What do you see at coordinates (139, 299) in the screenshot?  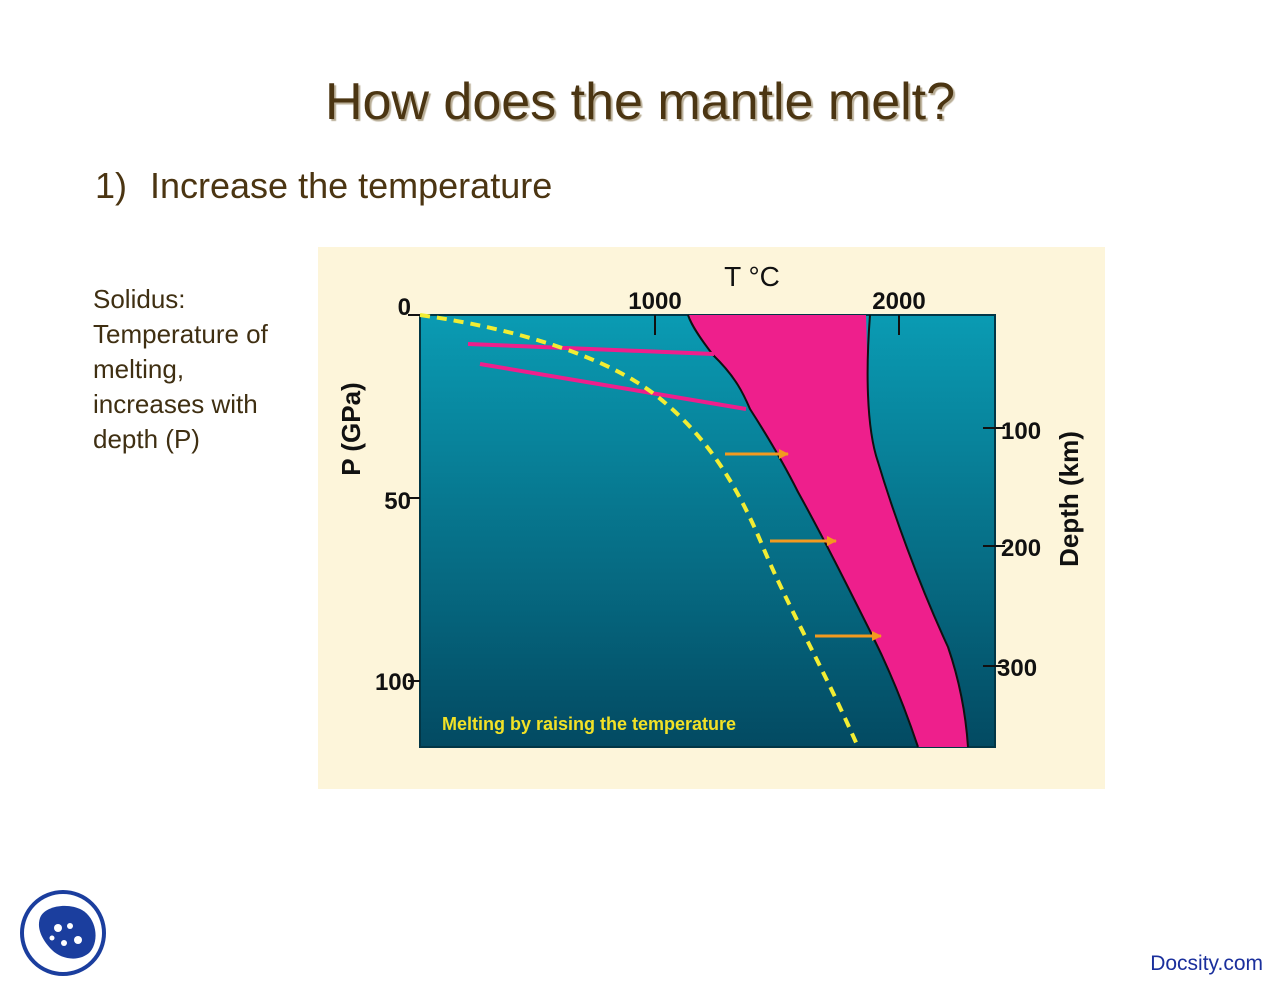 I see `note-line: Solidus:` at bounding box center [139, 299].